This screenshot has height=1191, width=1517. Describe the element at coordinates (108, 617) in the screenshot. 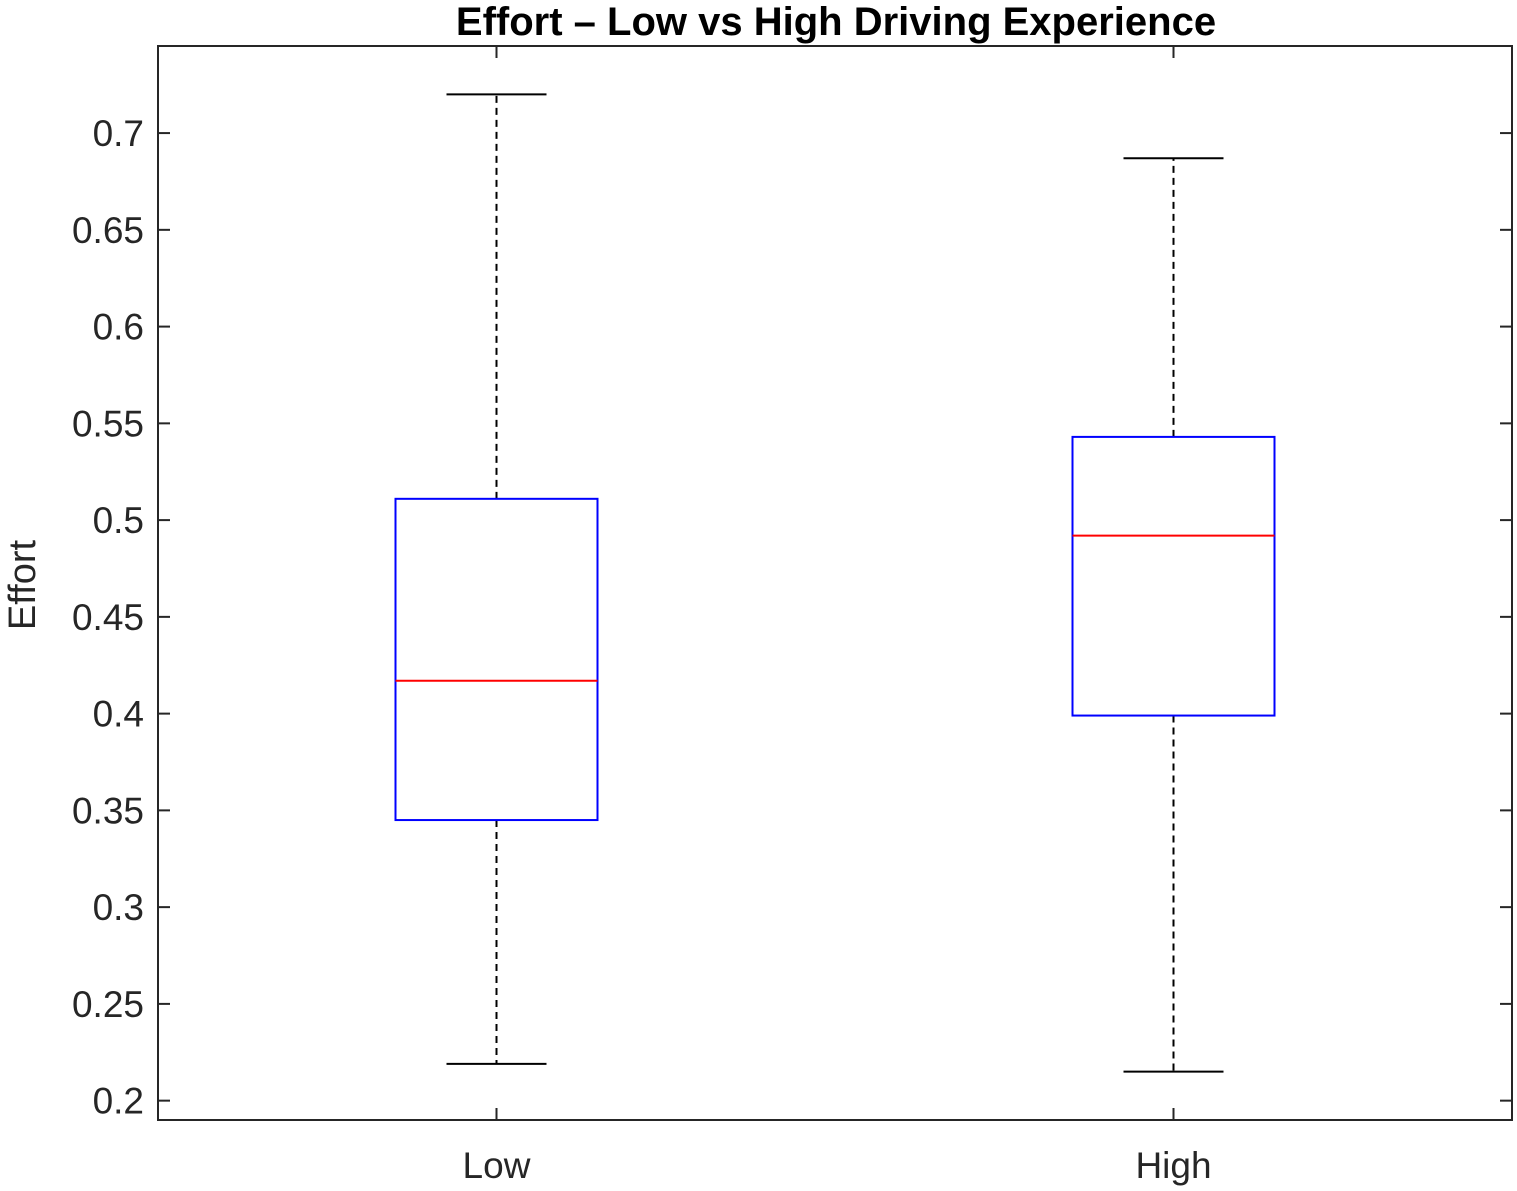

I see `y-tick-label: 0.45` at that location.